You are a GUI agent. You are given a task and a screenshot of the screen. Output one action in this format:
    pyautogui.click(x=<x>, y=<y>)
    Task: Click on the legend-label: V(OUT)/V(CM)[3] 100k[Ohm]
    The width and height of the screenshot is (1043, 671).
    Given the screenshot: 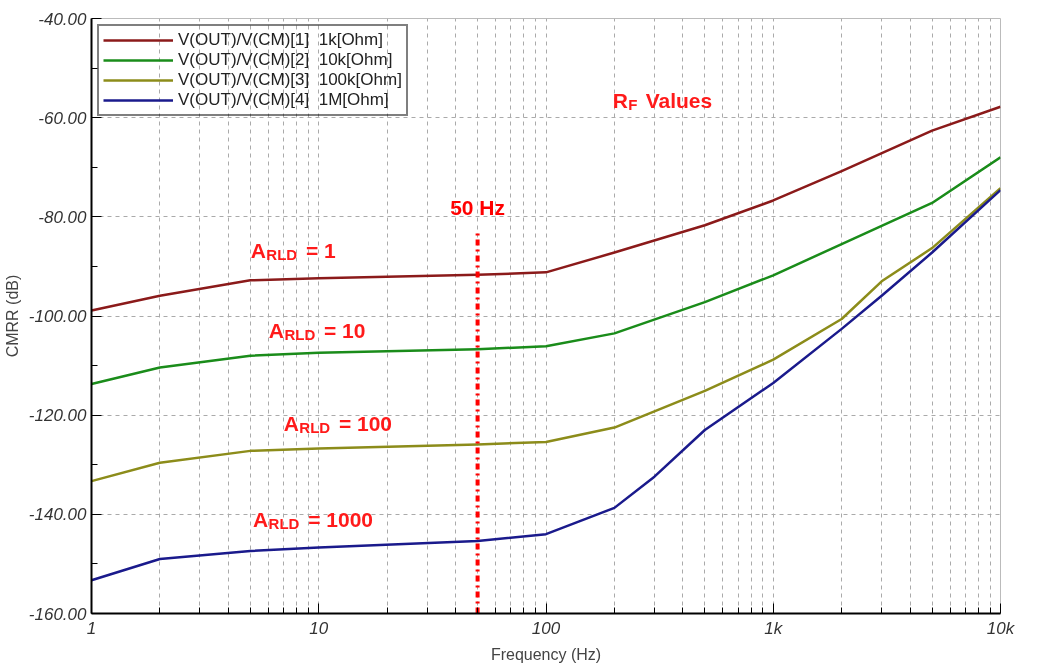 What is the action you would take?
    pyautogui.click(x=290, y=80)
    